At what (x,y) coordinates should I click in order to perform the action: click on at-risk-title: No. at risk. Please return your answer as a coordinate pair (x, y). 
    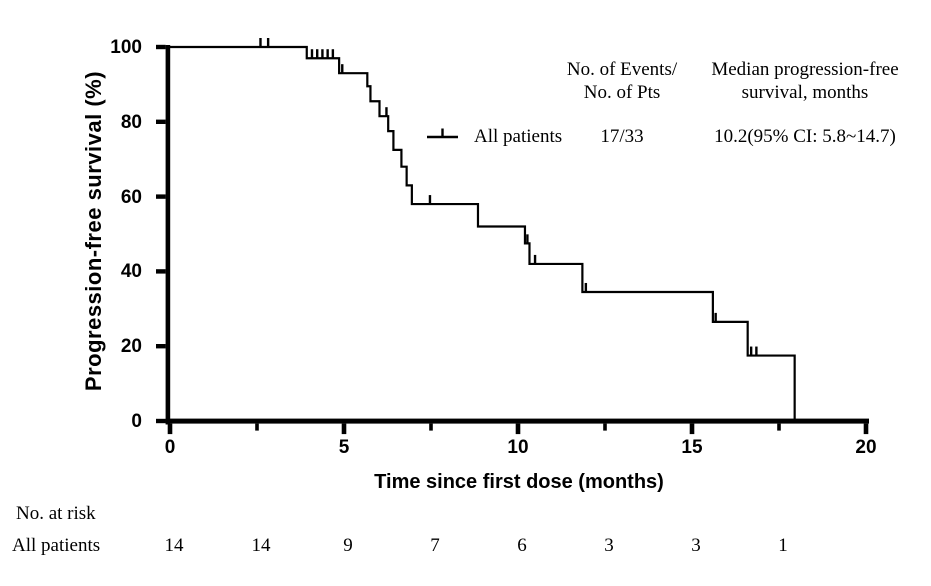
    Looking at the image, I should click on (56, 513).